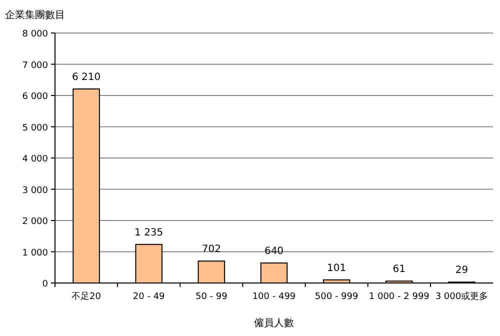 This screenshot has width=500, height=336. What do you see at coordinates (461, 296) in the screenshot?
I see `x-tick-label: 3 000或更多` at bounding box center [461, 296].